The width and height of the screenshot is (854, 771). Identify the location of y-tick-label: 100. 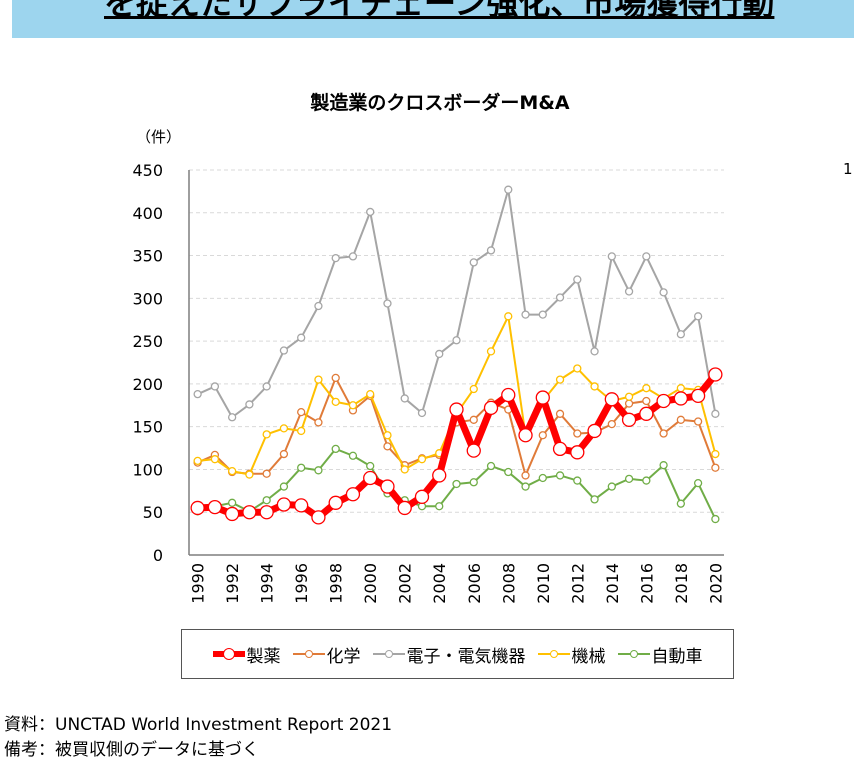
(147, 469).